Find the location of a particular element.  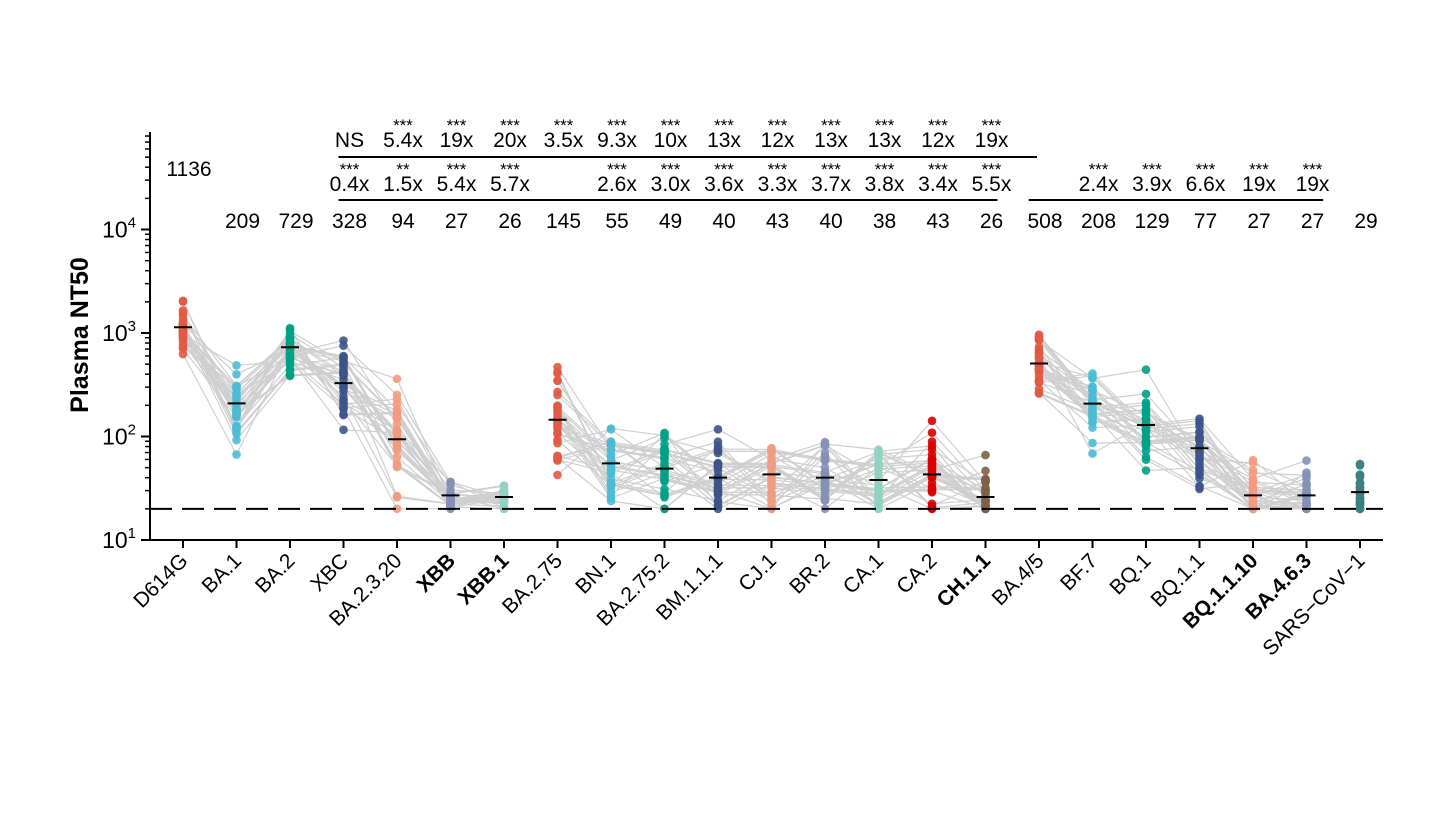

significance-label: ** is located at coordinates (403, 169).